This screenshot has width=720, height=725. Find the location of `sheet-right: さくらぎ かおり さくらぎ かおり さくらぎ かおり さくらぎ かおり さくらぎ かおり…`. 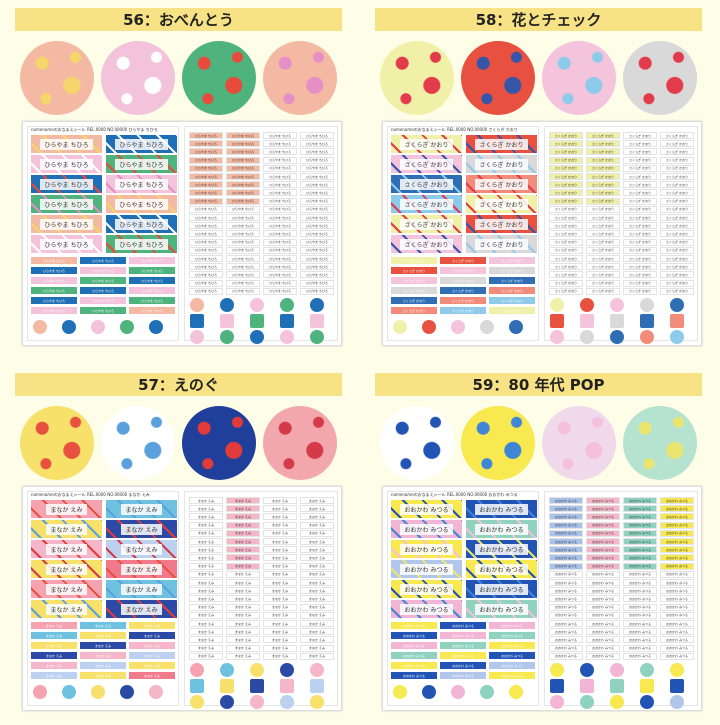

sheet-right: さくらぎ かおり さくらぎ かおり さくらぎ かおり さくらぎ かおり さくらぎ かおり… is located at coordinates (621, 235).